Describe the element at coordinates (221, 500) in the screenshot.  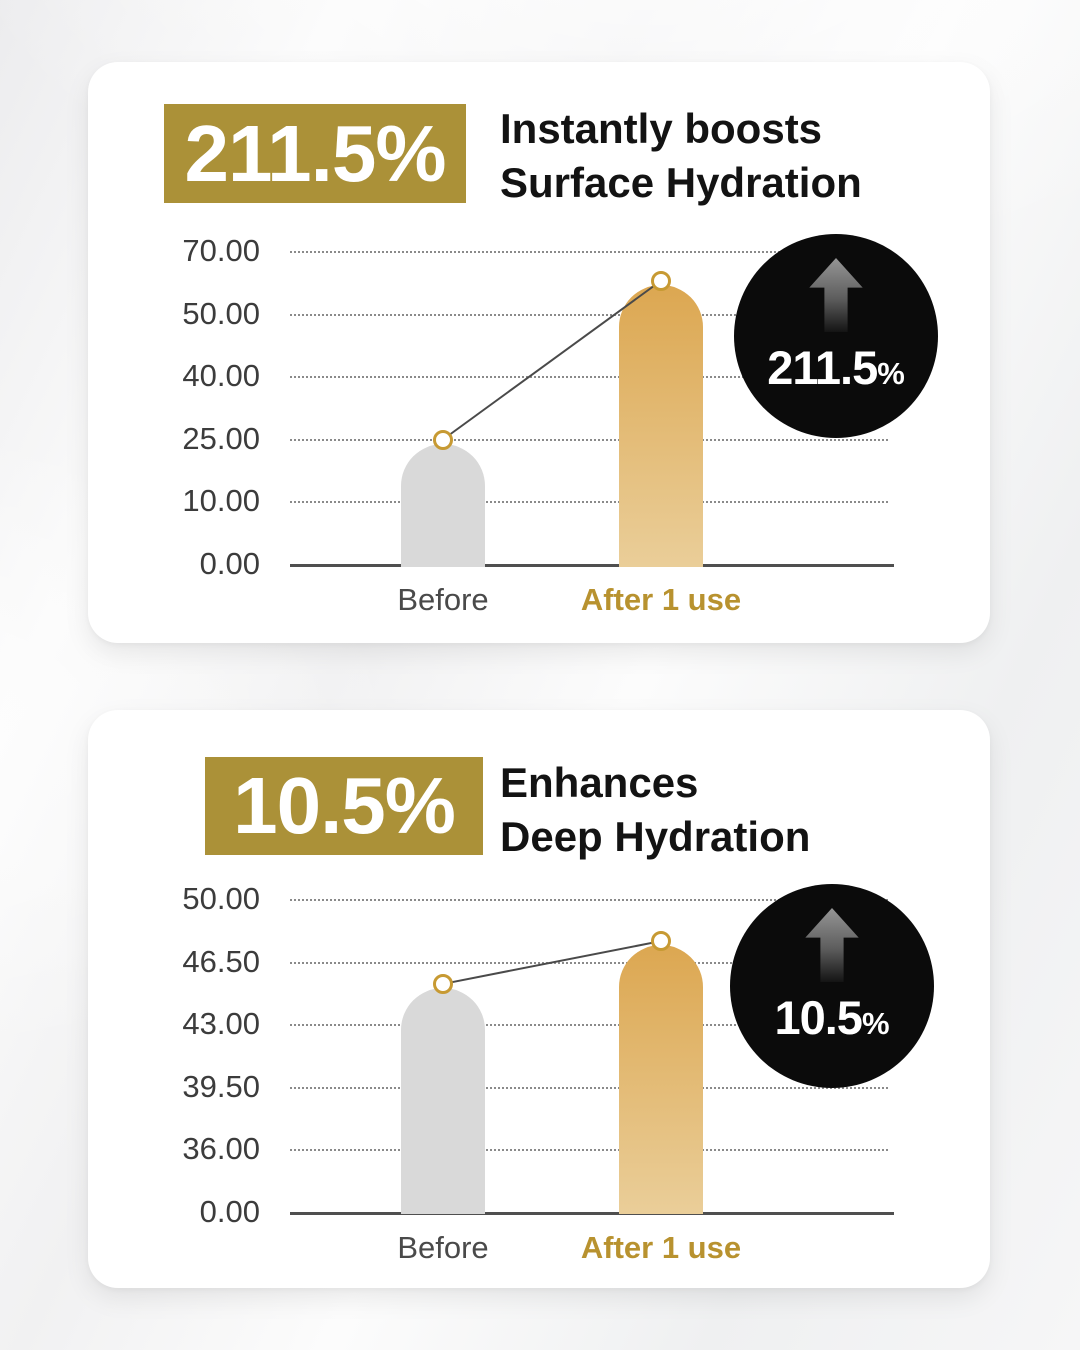
I see `y-tick-label: 10.00` at that location.